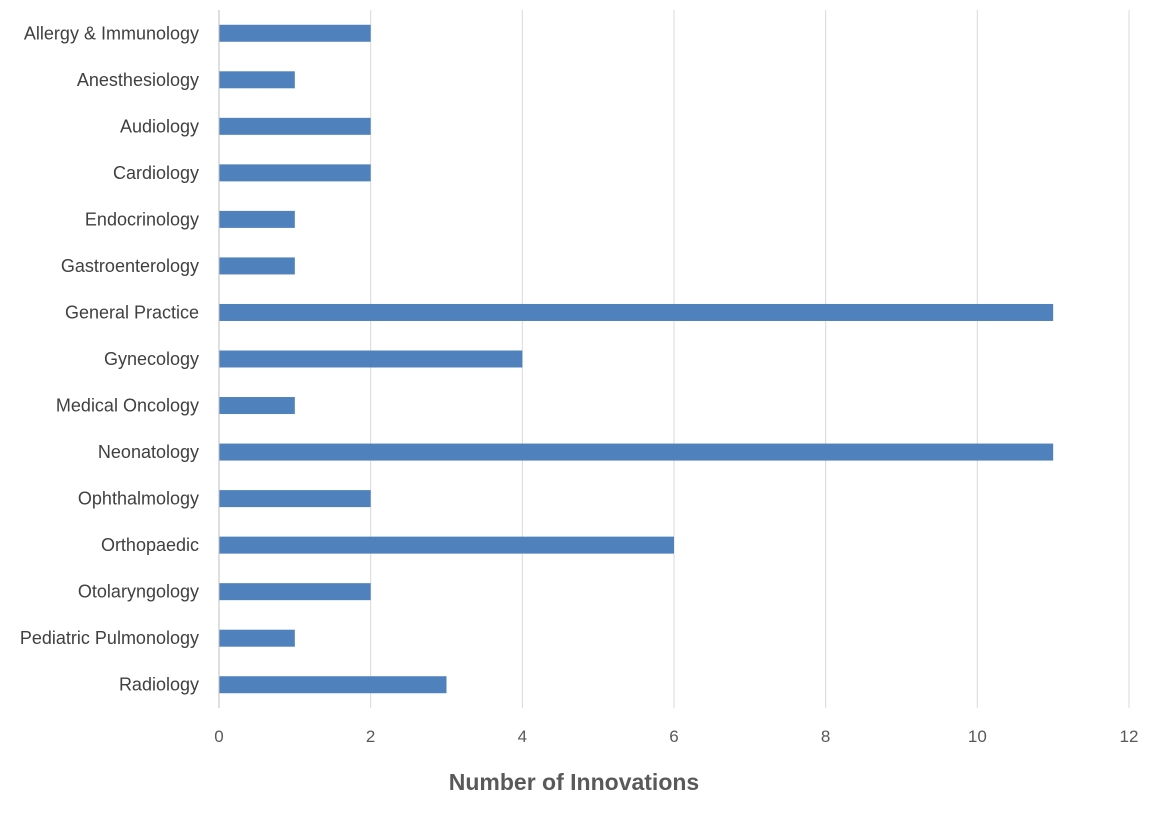 The image size is (1161, 817). I want to click on category-label: Radiology, so click(159, 685).